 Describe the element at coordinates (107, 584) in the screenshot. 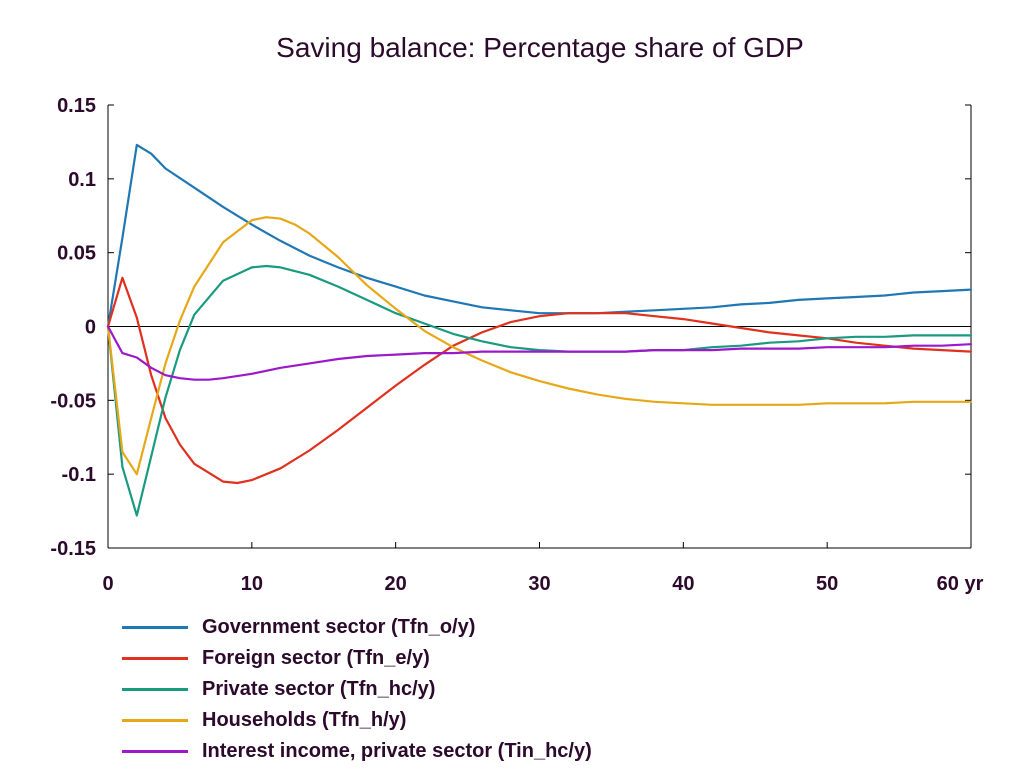

I see `x-tick-label: 0` at that location.